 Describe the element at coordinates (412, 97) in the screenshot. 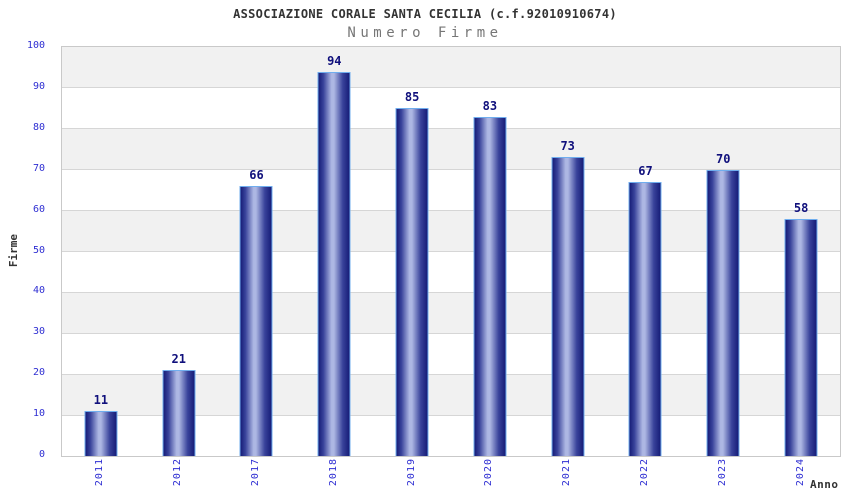

I see `bar-value-label: 85` at that location.